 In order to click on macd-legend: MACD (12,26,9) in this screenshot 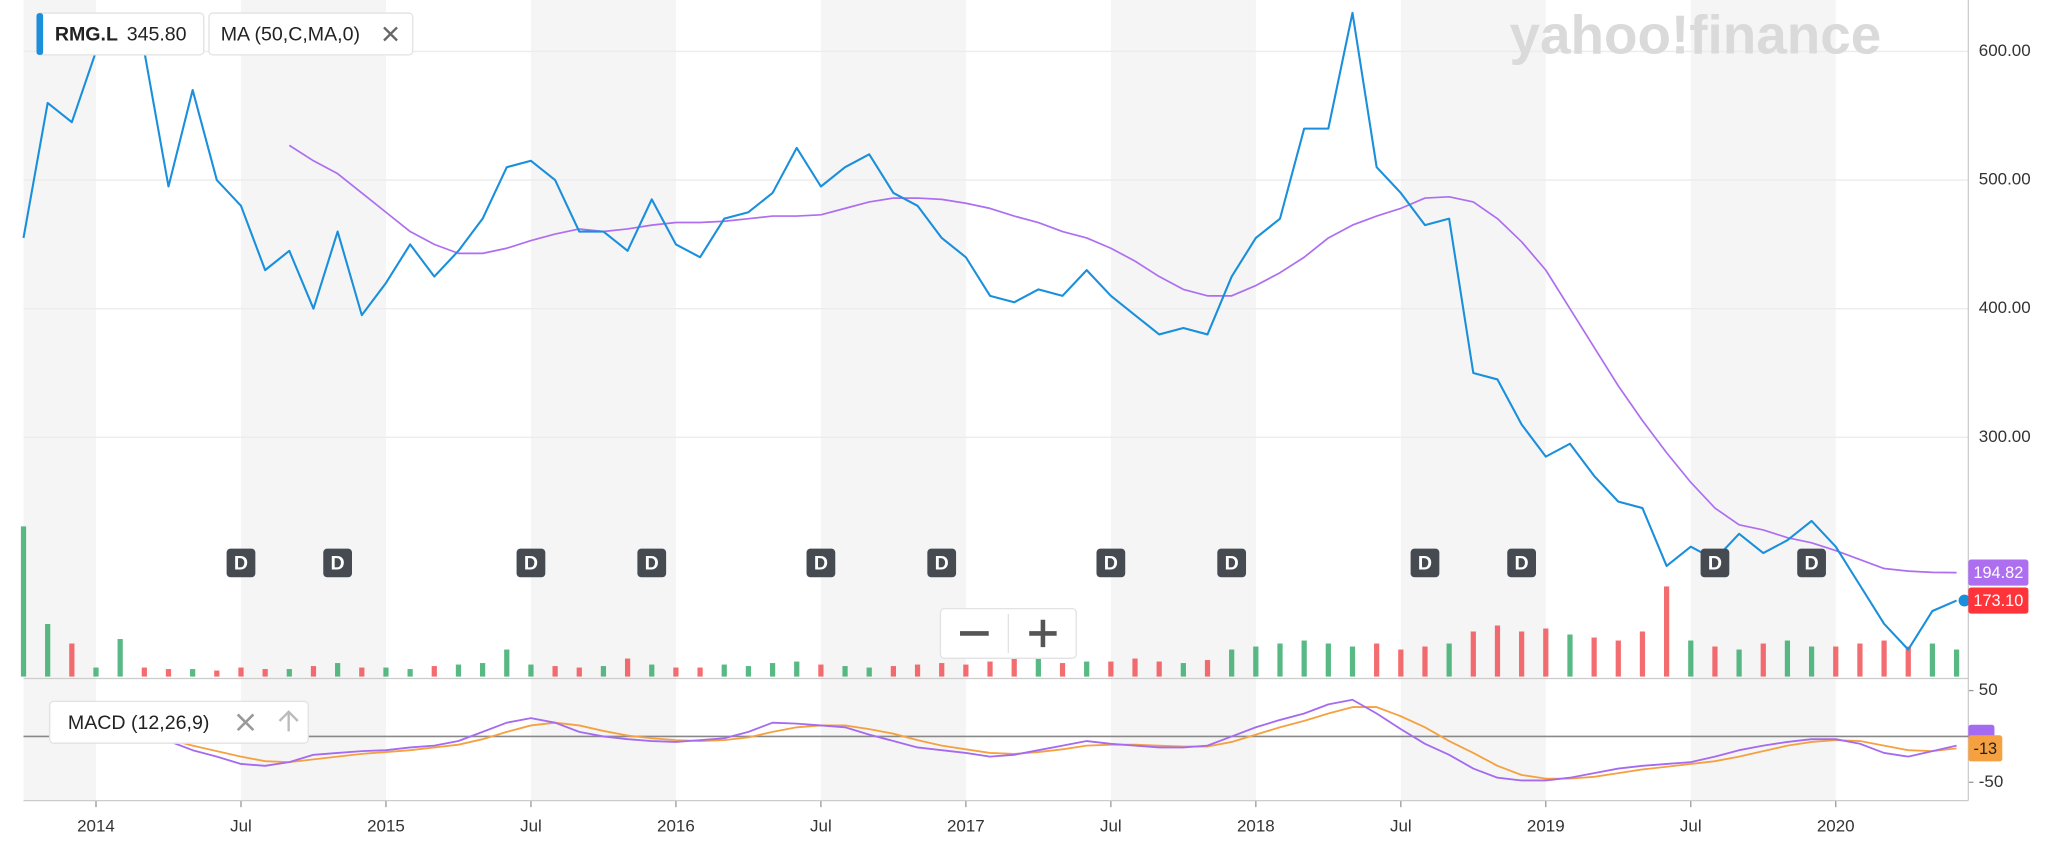, I will do `click(178, 722)`.